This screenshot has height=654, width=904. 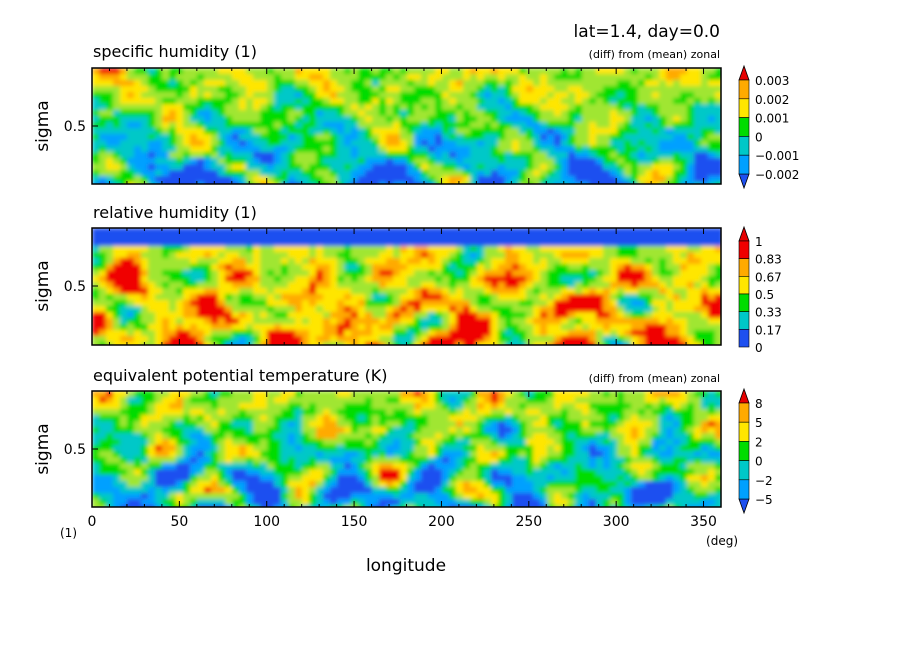 What do you see at coordinates (768, 277) in the screenshot?
I see `colorbar-label: 0.67` at bounding box center [768, 277].